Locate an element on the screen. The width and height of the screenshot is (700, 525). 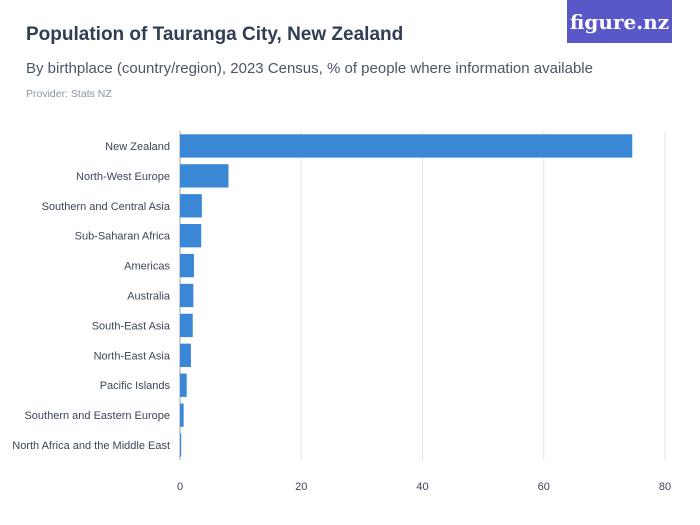
x-tick-label: 80 is located at coordinates (665, 487).